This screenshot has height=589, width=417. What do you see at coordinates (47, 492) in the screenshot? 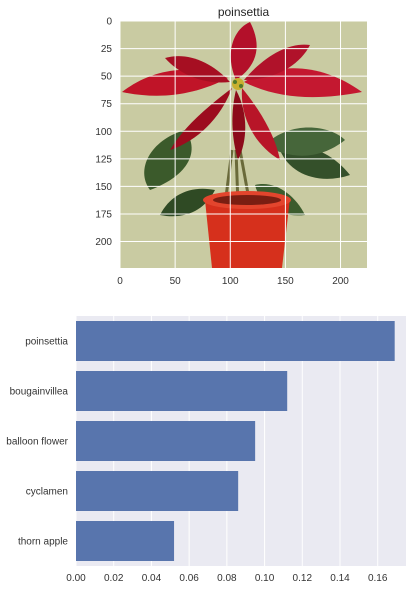
I see `bar-label-cyclamen: cyclamen` at bounding box center [47, 492].